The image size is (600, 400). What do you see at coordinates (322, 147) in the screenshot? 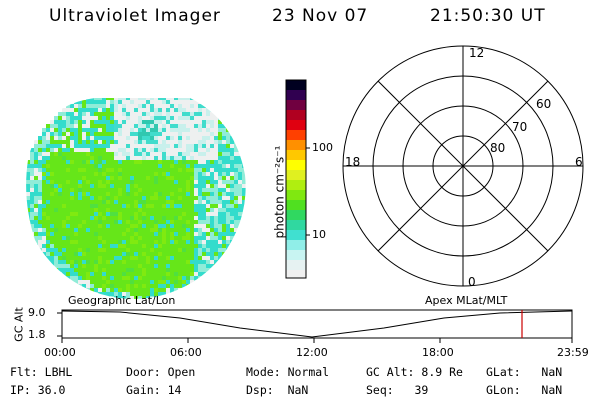
I see `colorbar-tick-100: 100` at bounding box center [322, 147].